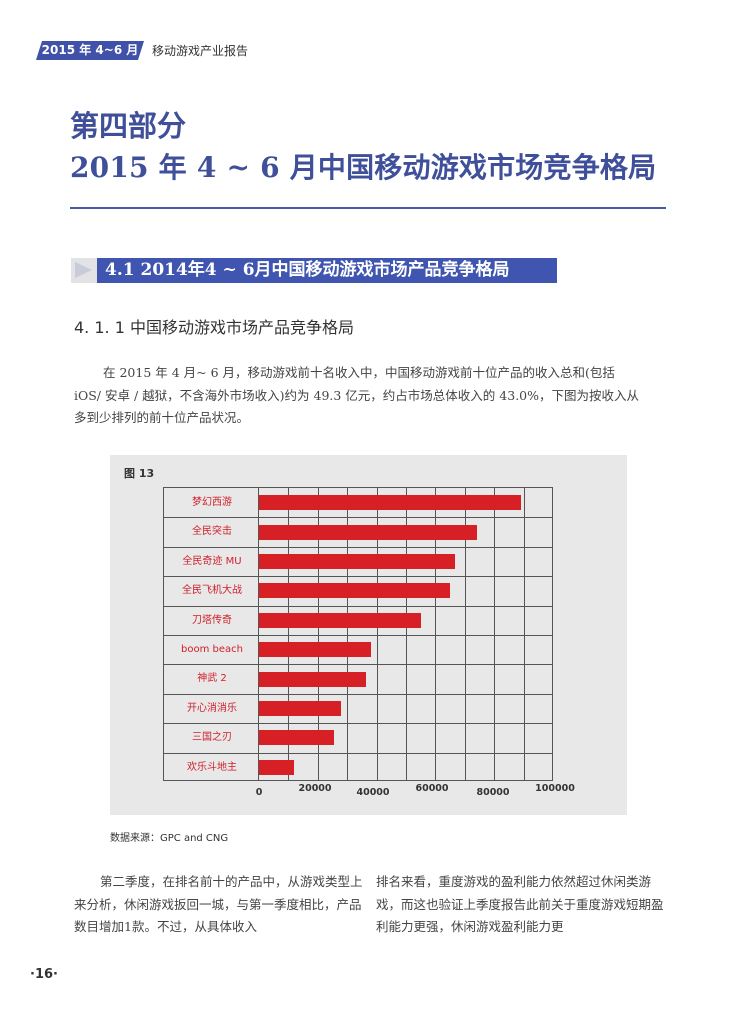  Describe the element at coordinates (259, 792) in the screenshot. I see `x-tick-label: 0` at that location.